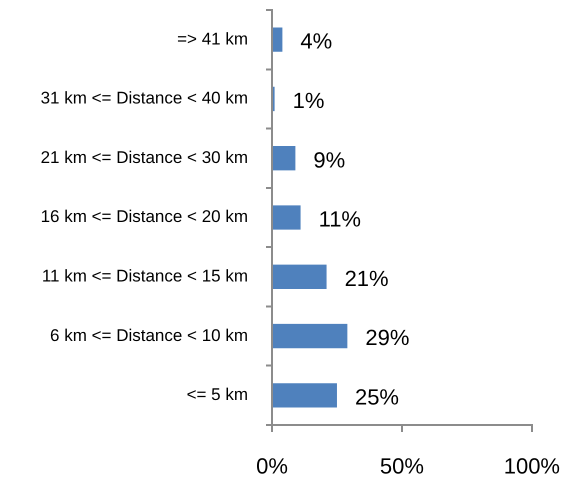  I want to click on data-label: 4%, so click(316, 41).